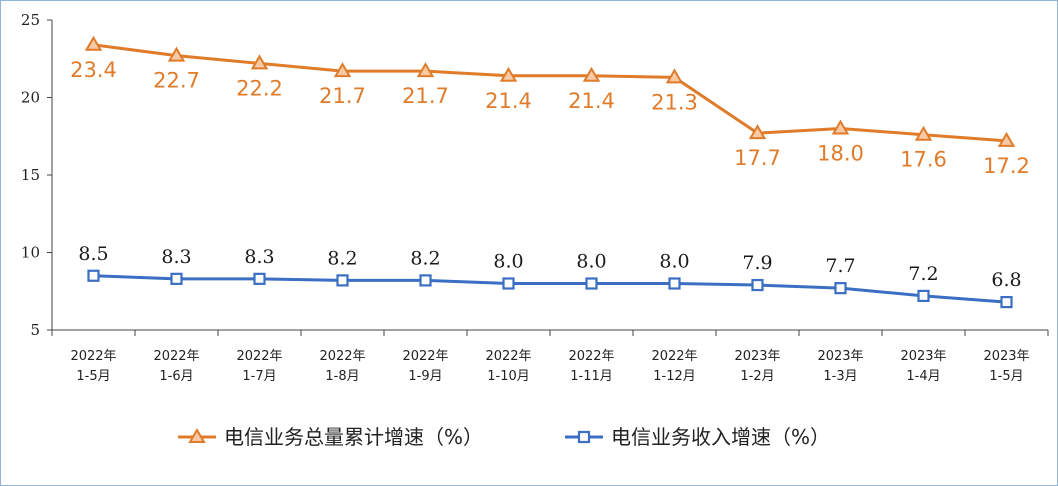  Describe the element at coordinates (584, 437) in the screenshot. I see `legend-square-icon` at that location.